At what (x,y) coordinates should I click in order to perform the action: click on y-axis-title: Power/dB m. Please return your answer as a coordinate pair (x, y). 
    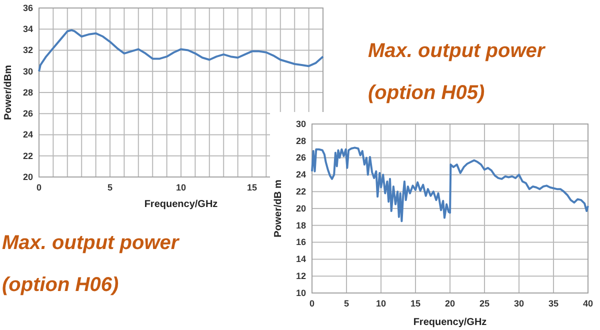
    Looking at the image, I should click on (278, 209).